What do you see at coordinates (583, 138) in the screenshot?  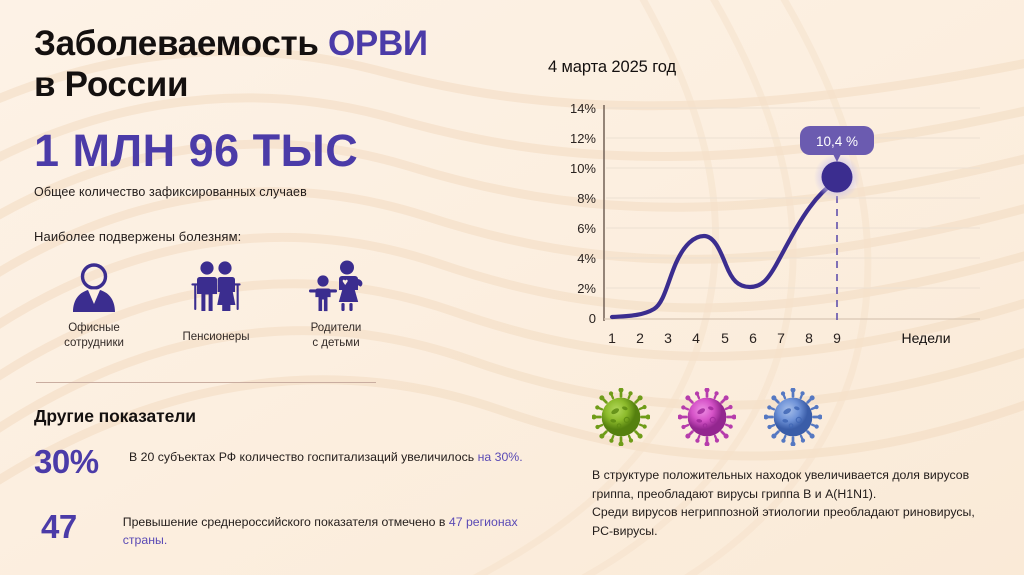 I see `y-tick-12: 12%` at bounding box center [583, 138].